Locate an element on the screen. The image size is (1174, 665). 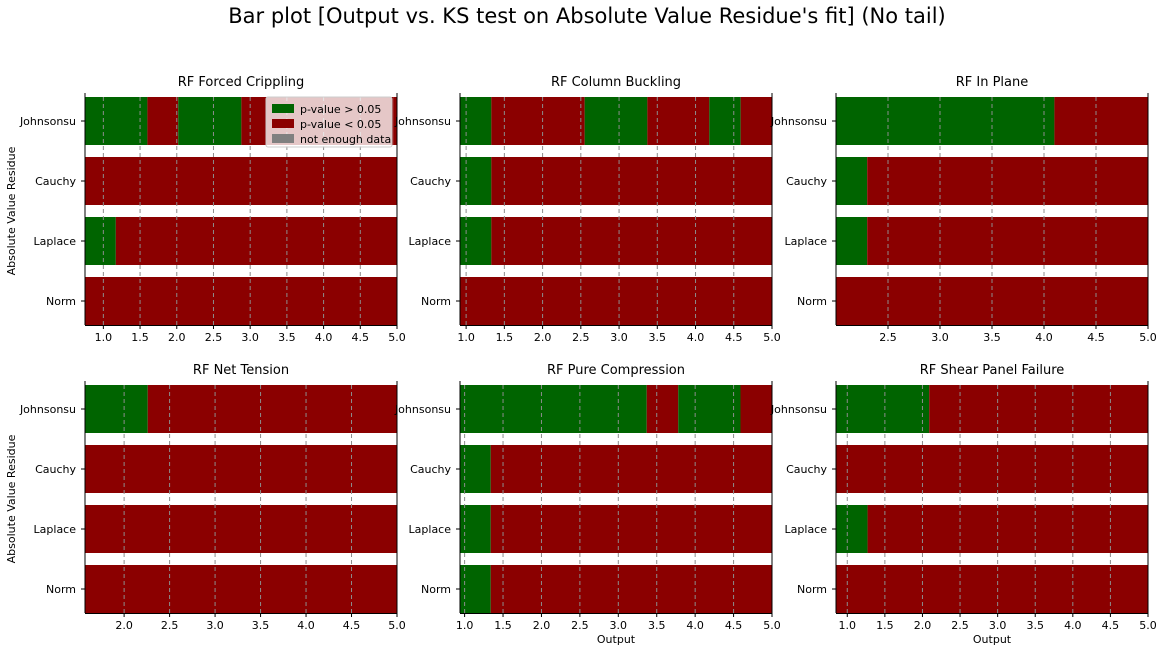
panel-title: RF In Plane is located at coordinates (992, 82).